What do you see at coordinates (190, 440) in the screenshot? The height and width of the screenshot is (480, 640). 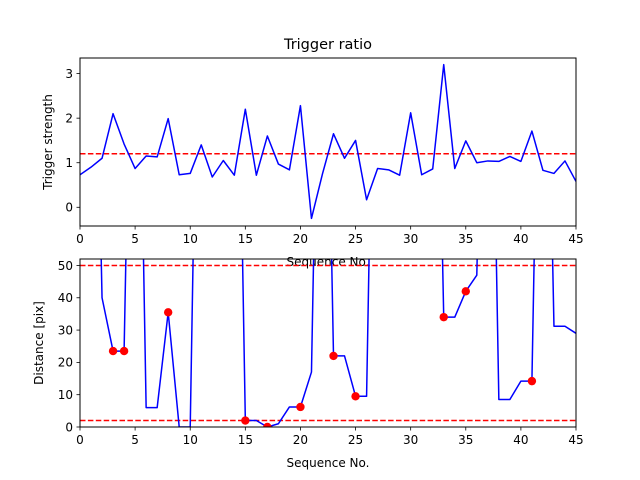 I see `bottom-x-tick-label: 10` at bounding box center [190, 440].